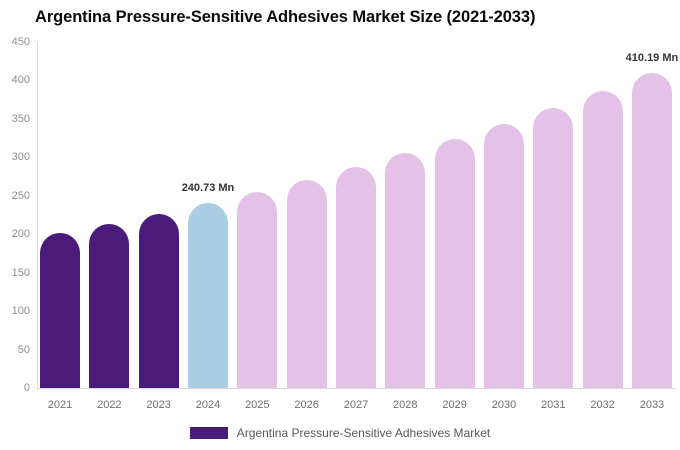 The image size is (680, 450). What do you see at coordinates (60, 405) in the screenshot?
I see `x-label-2021: 2021` at bounding box center [60, 405].